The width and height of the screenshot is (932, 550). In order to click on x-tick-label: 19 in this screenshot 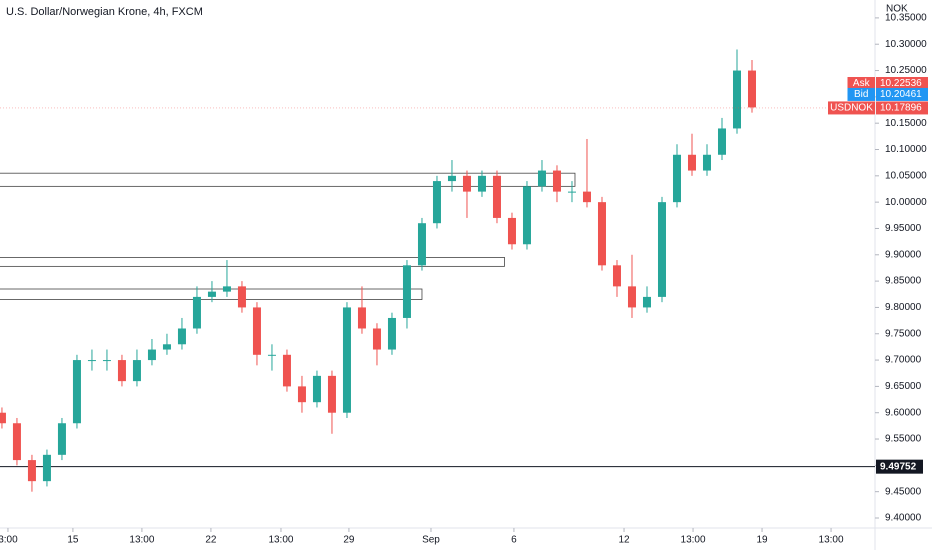, I will do `click(762, 540)`.